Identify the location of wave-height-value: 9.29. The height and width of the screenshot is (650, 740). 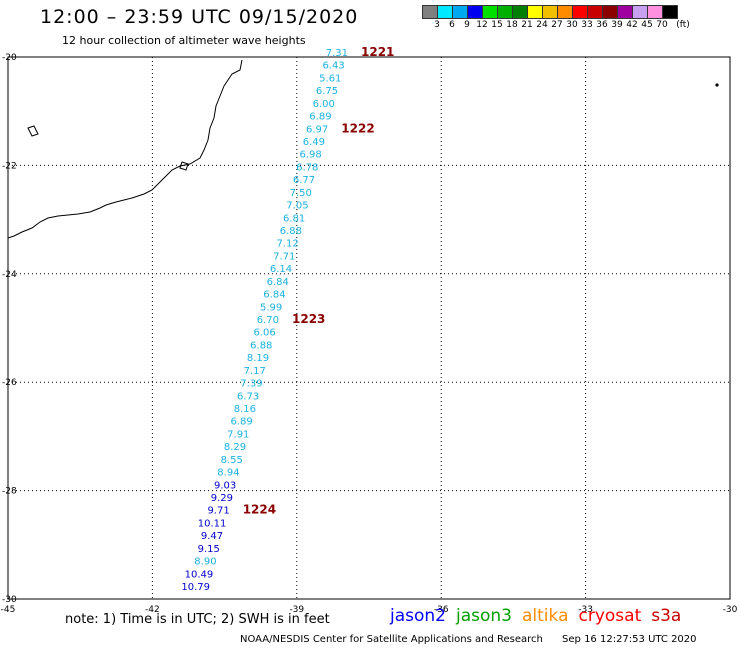
(222, 498).